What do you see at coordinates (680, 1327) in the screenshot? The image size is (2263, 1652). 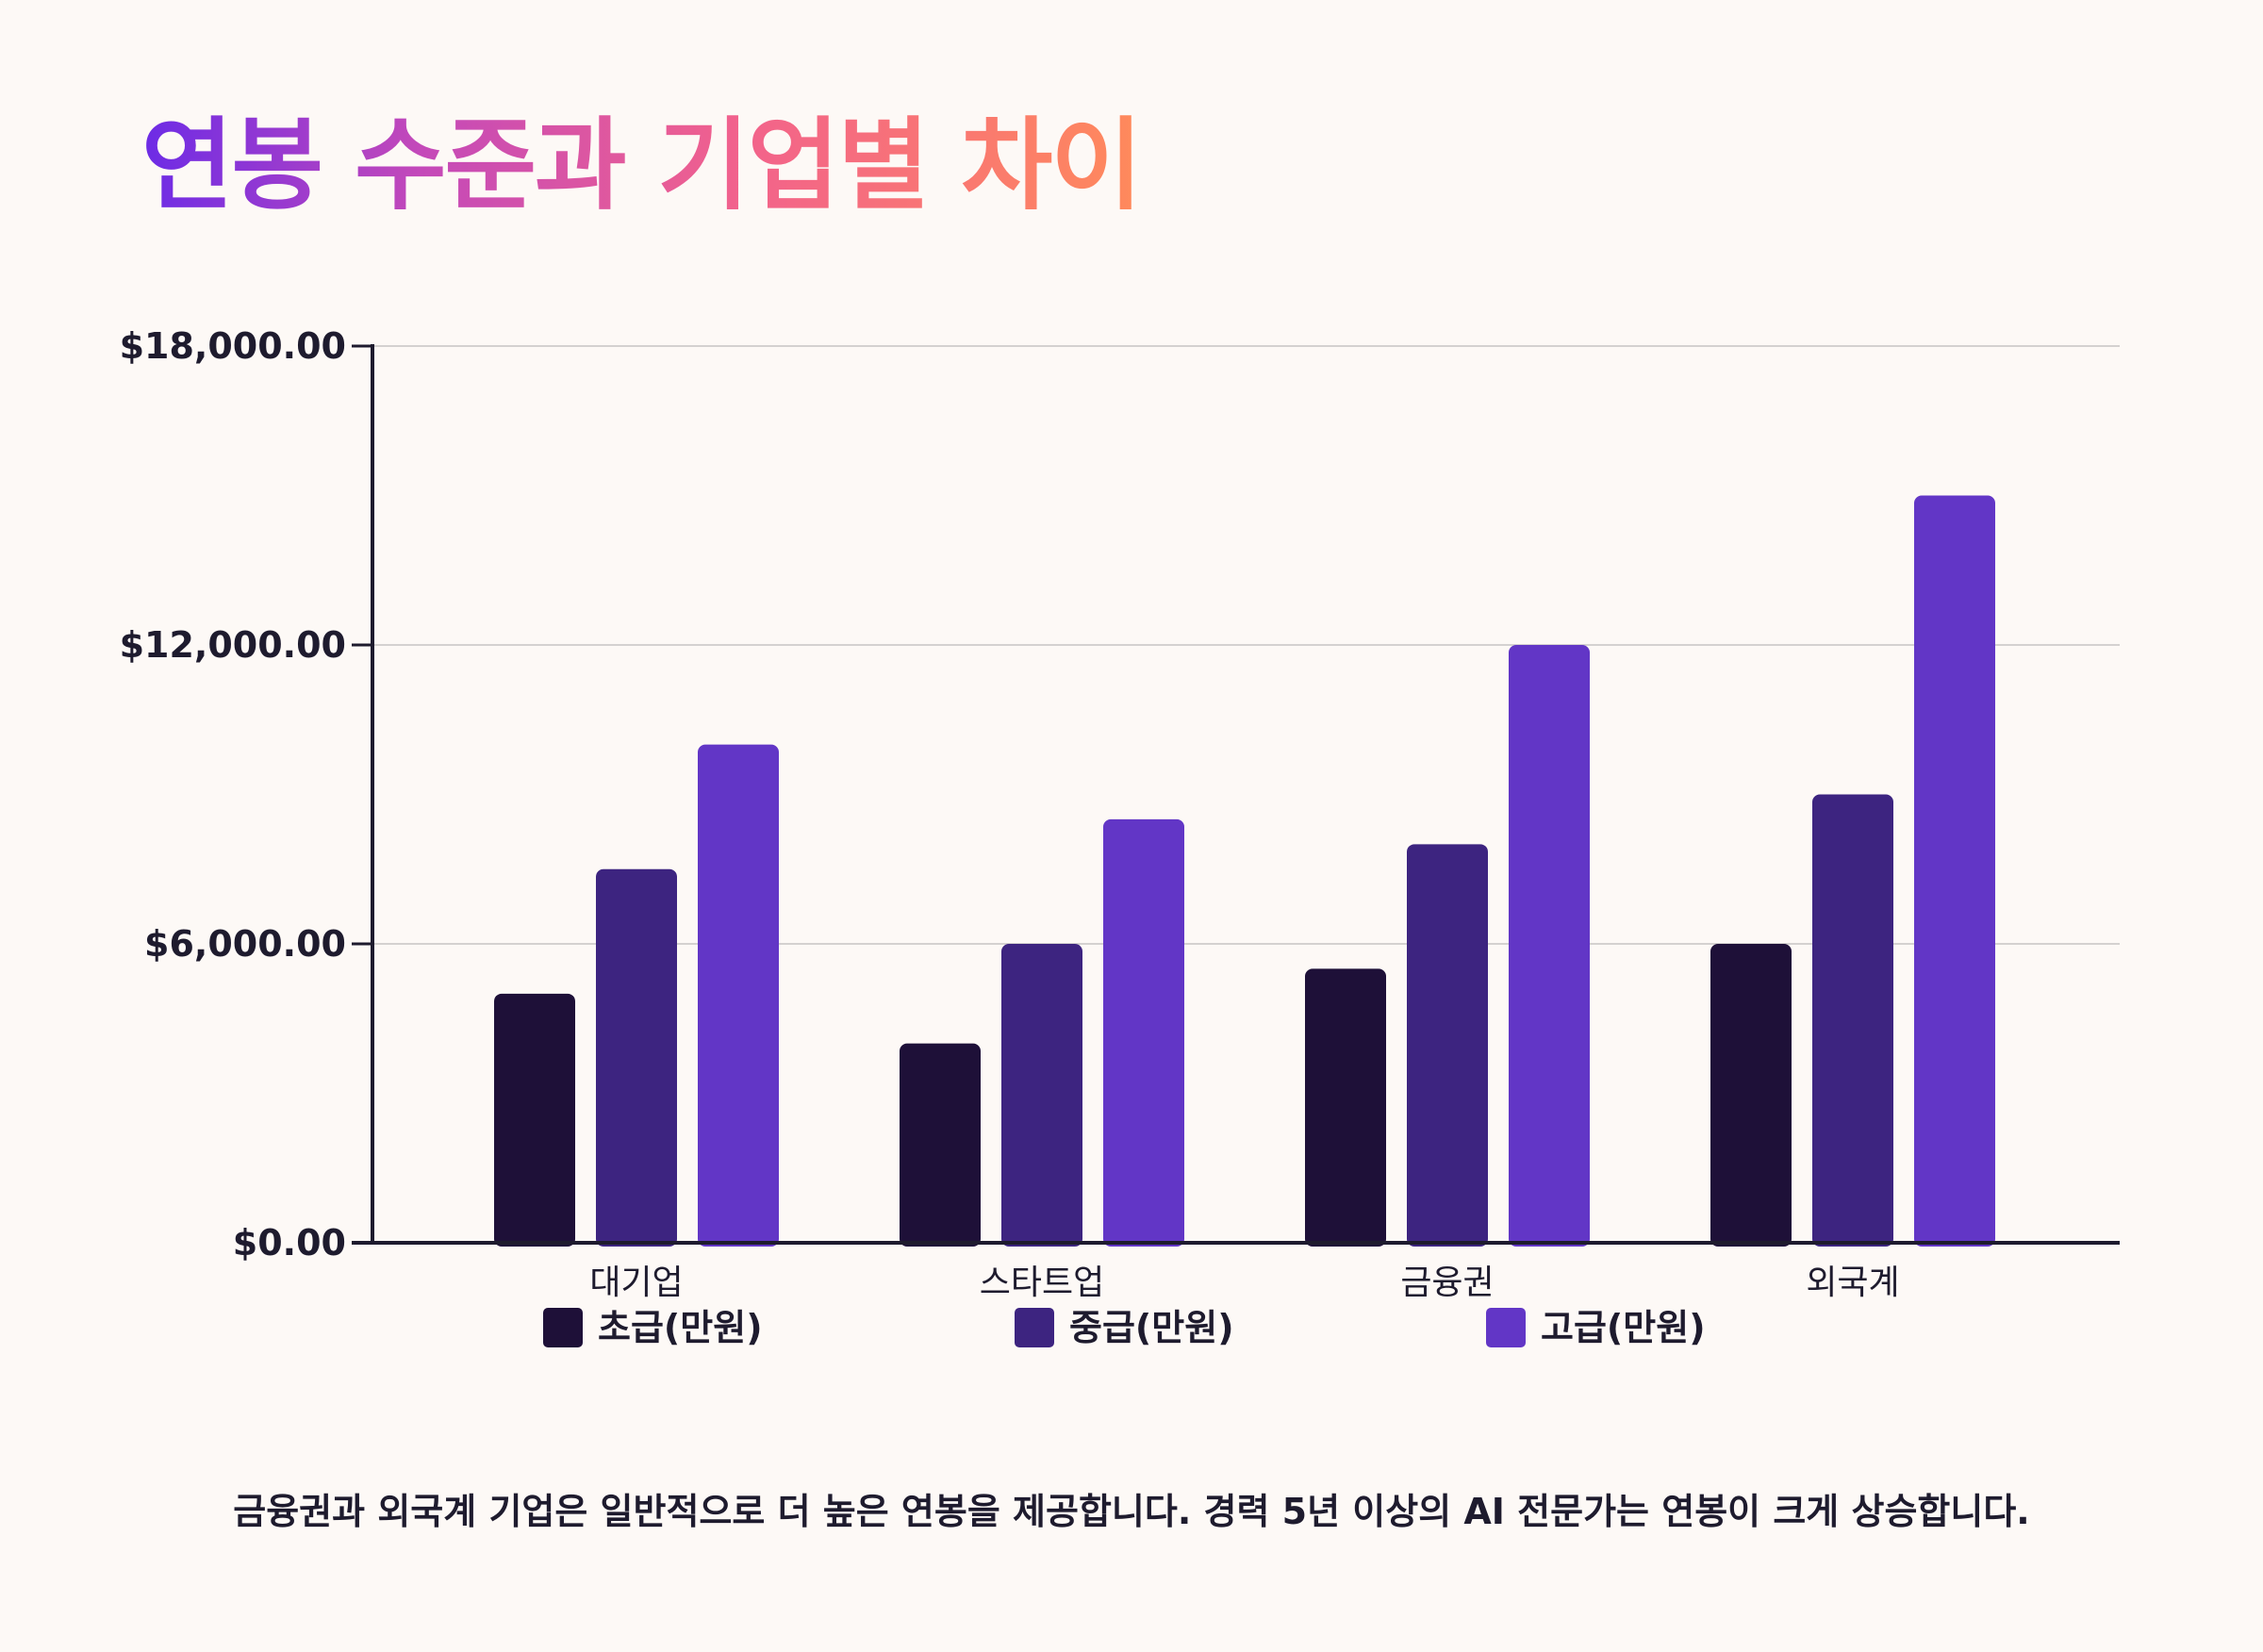 I see `legend-label: 초급(만원)` at bounding box center [680, 1327].